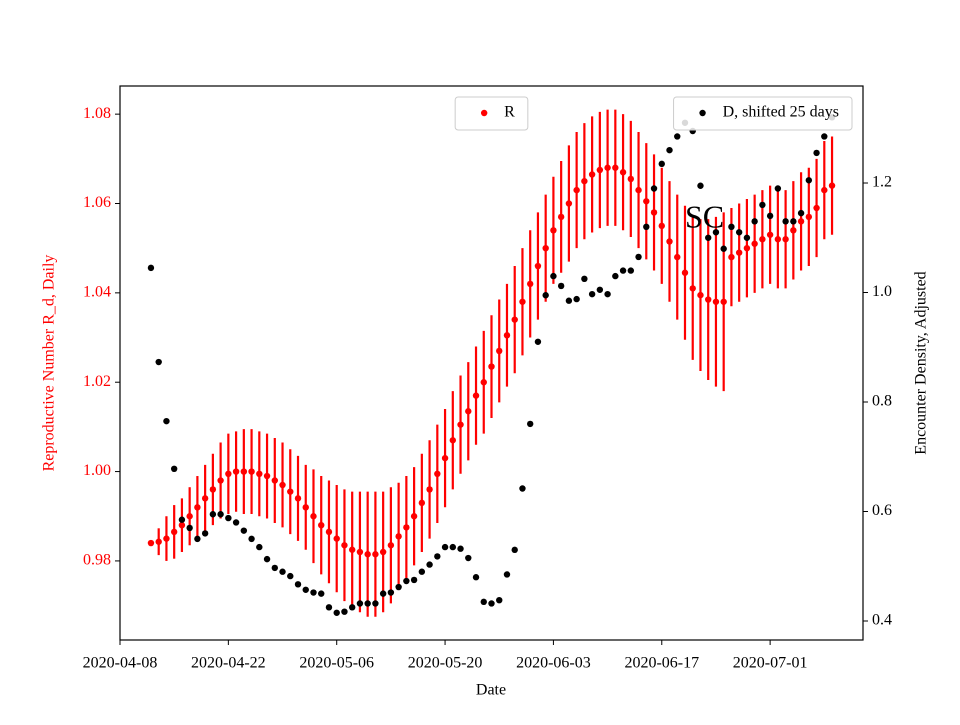 The image size is (960, 725). What do you see at coordinates (553, 663) in the screenshot?
I see `x-tick-label: 2020-06-03` at bounding box center [553, 663].